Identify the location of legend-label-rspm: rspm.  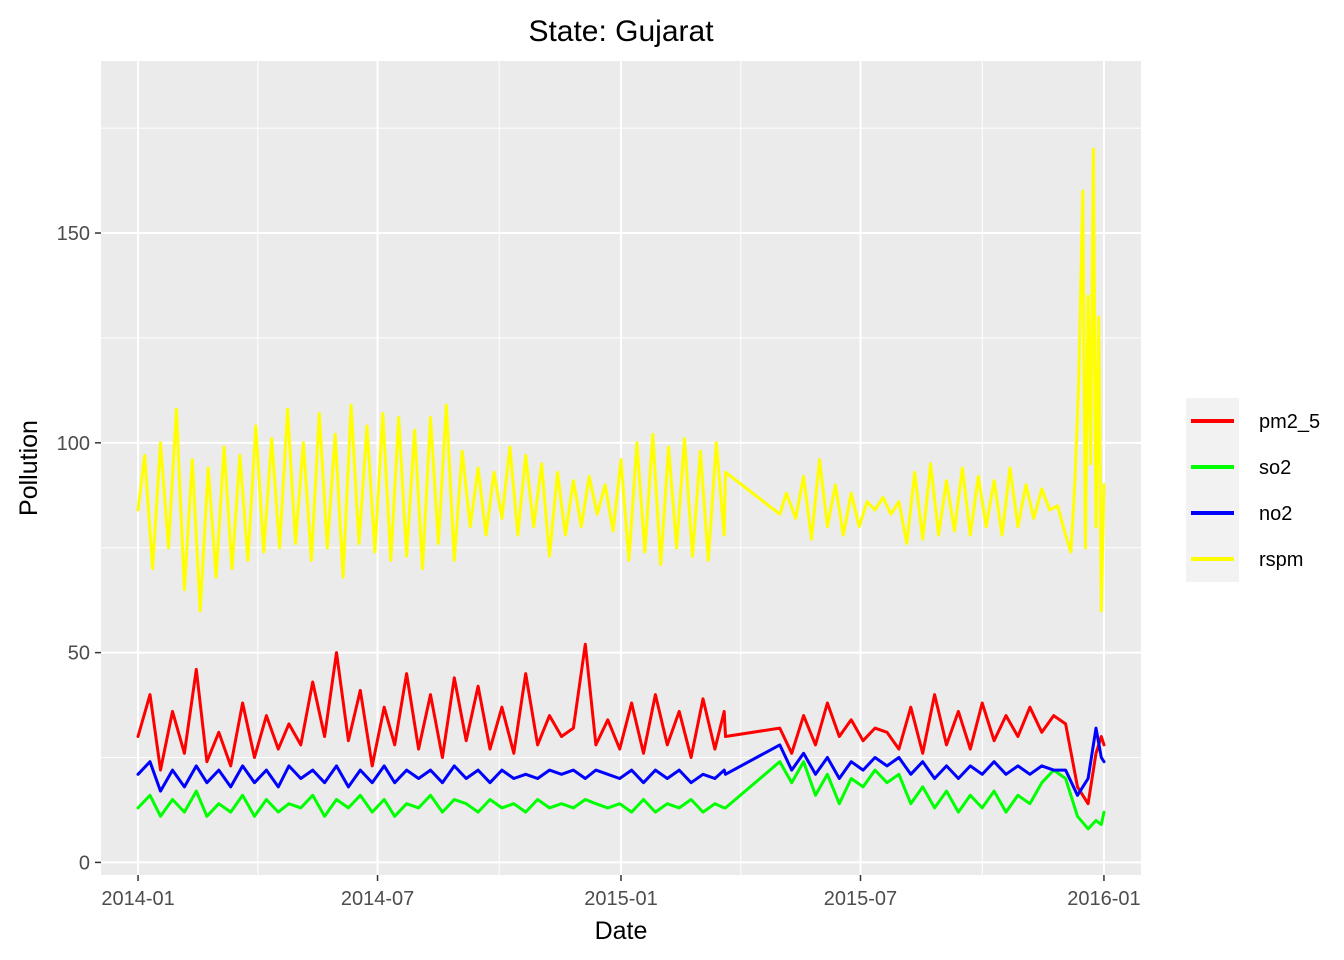
(1281, 560).